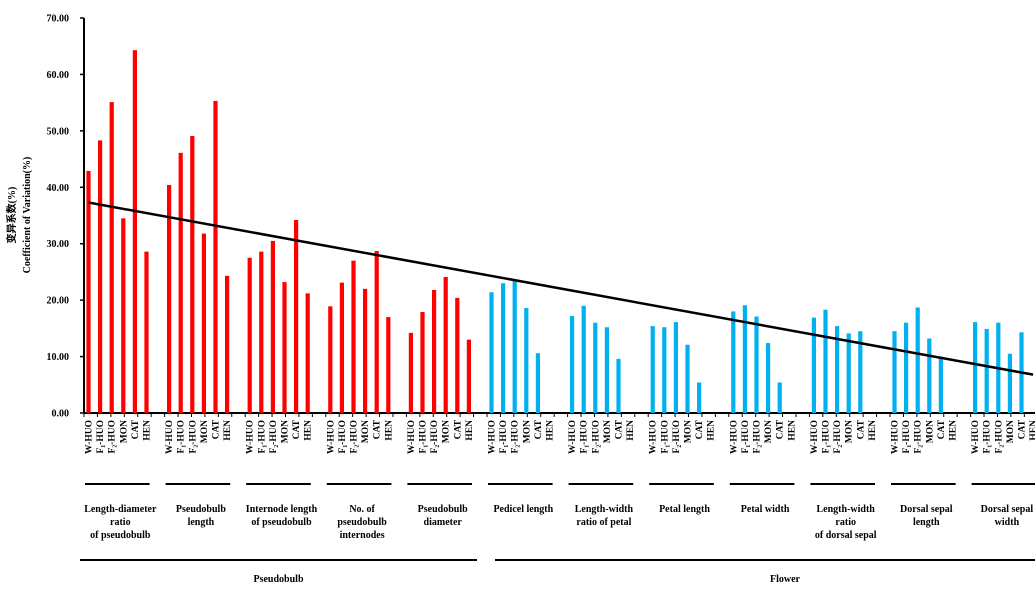 The image size is (1035, 592). What do you see at coordinates (1007, 522) in the screenshot?
I see `trait-group-label: width` at bounding box center [1007, 522].